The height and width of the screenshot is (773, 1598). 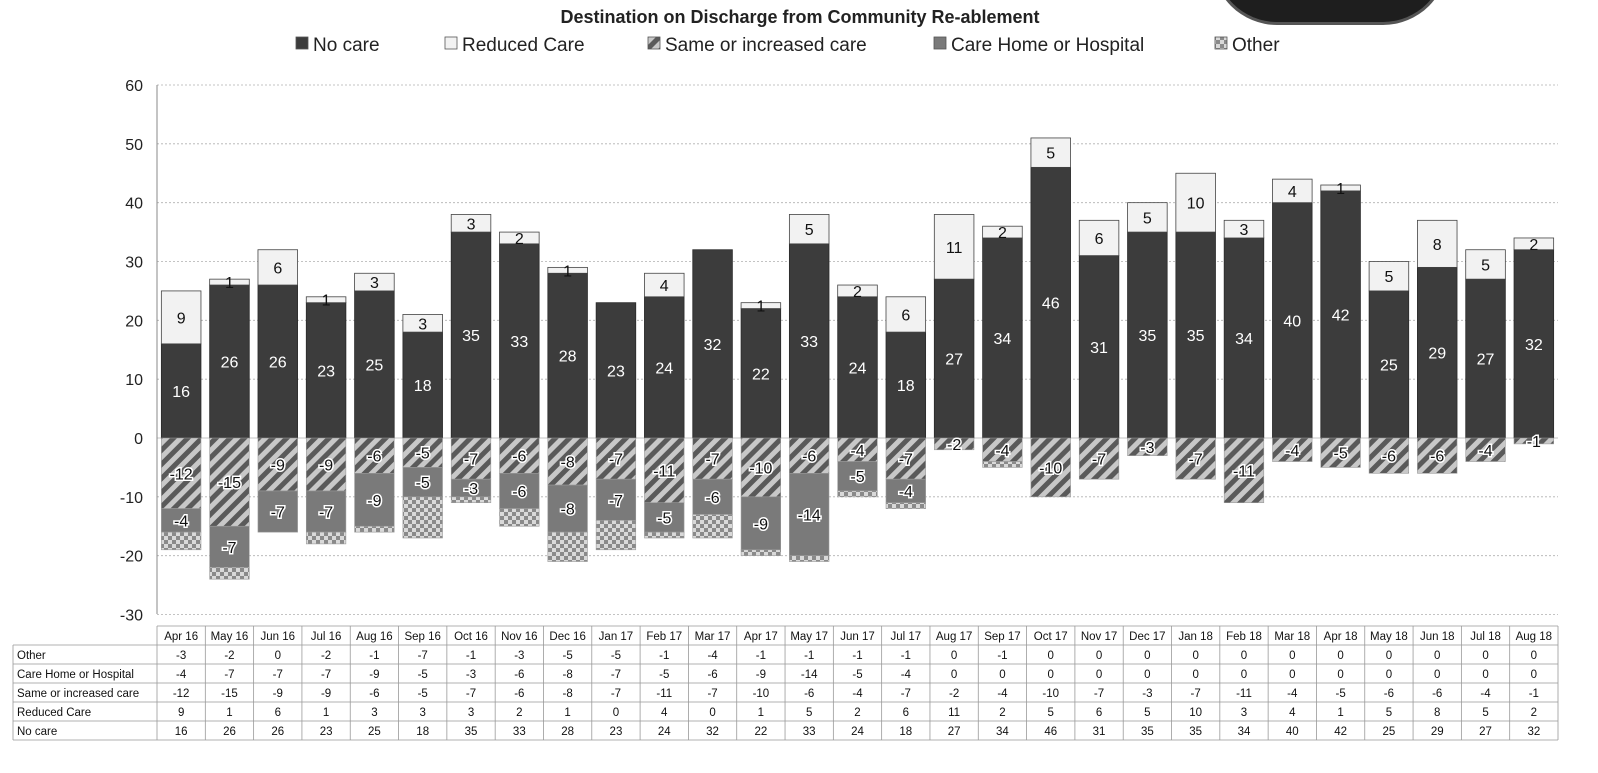 What do you see at coordinates (568, 357) in the screenshot?
I see `data-label: 28` at bounding box center [568, 357].